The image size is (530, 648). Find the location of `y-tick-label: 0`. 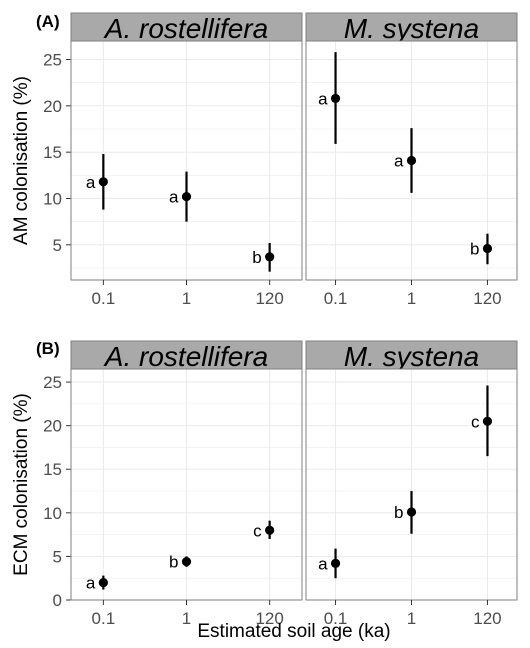

y-tick-label: 0 is located at coordinates (57, 600).